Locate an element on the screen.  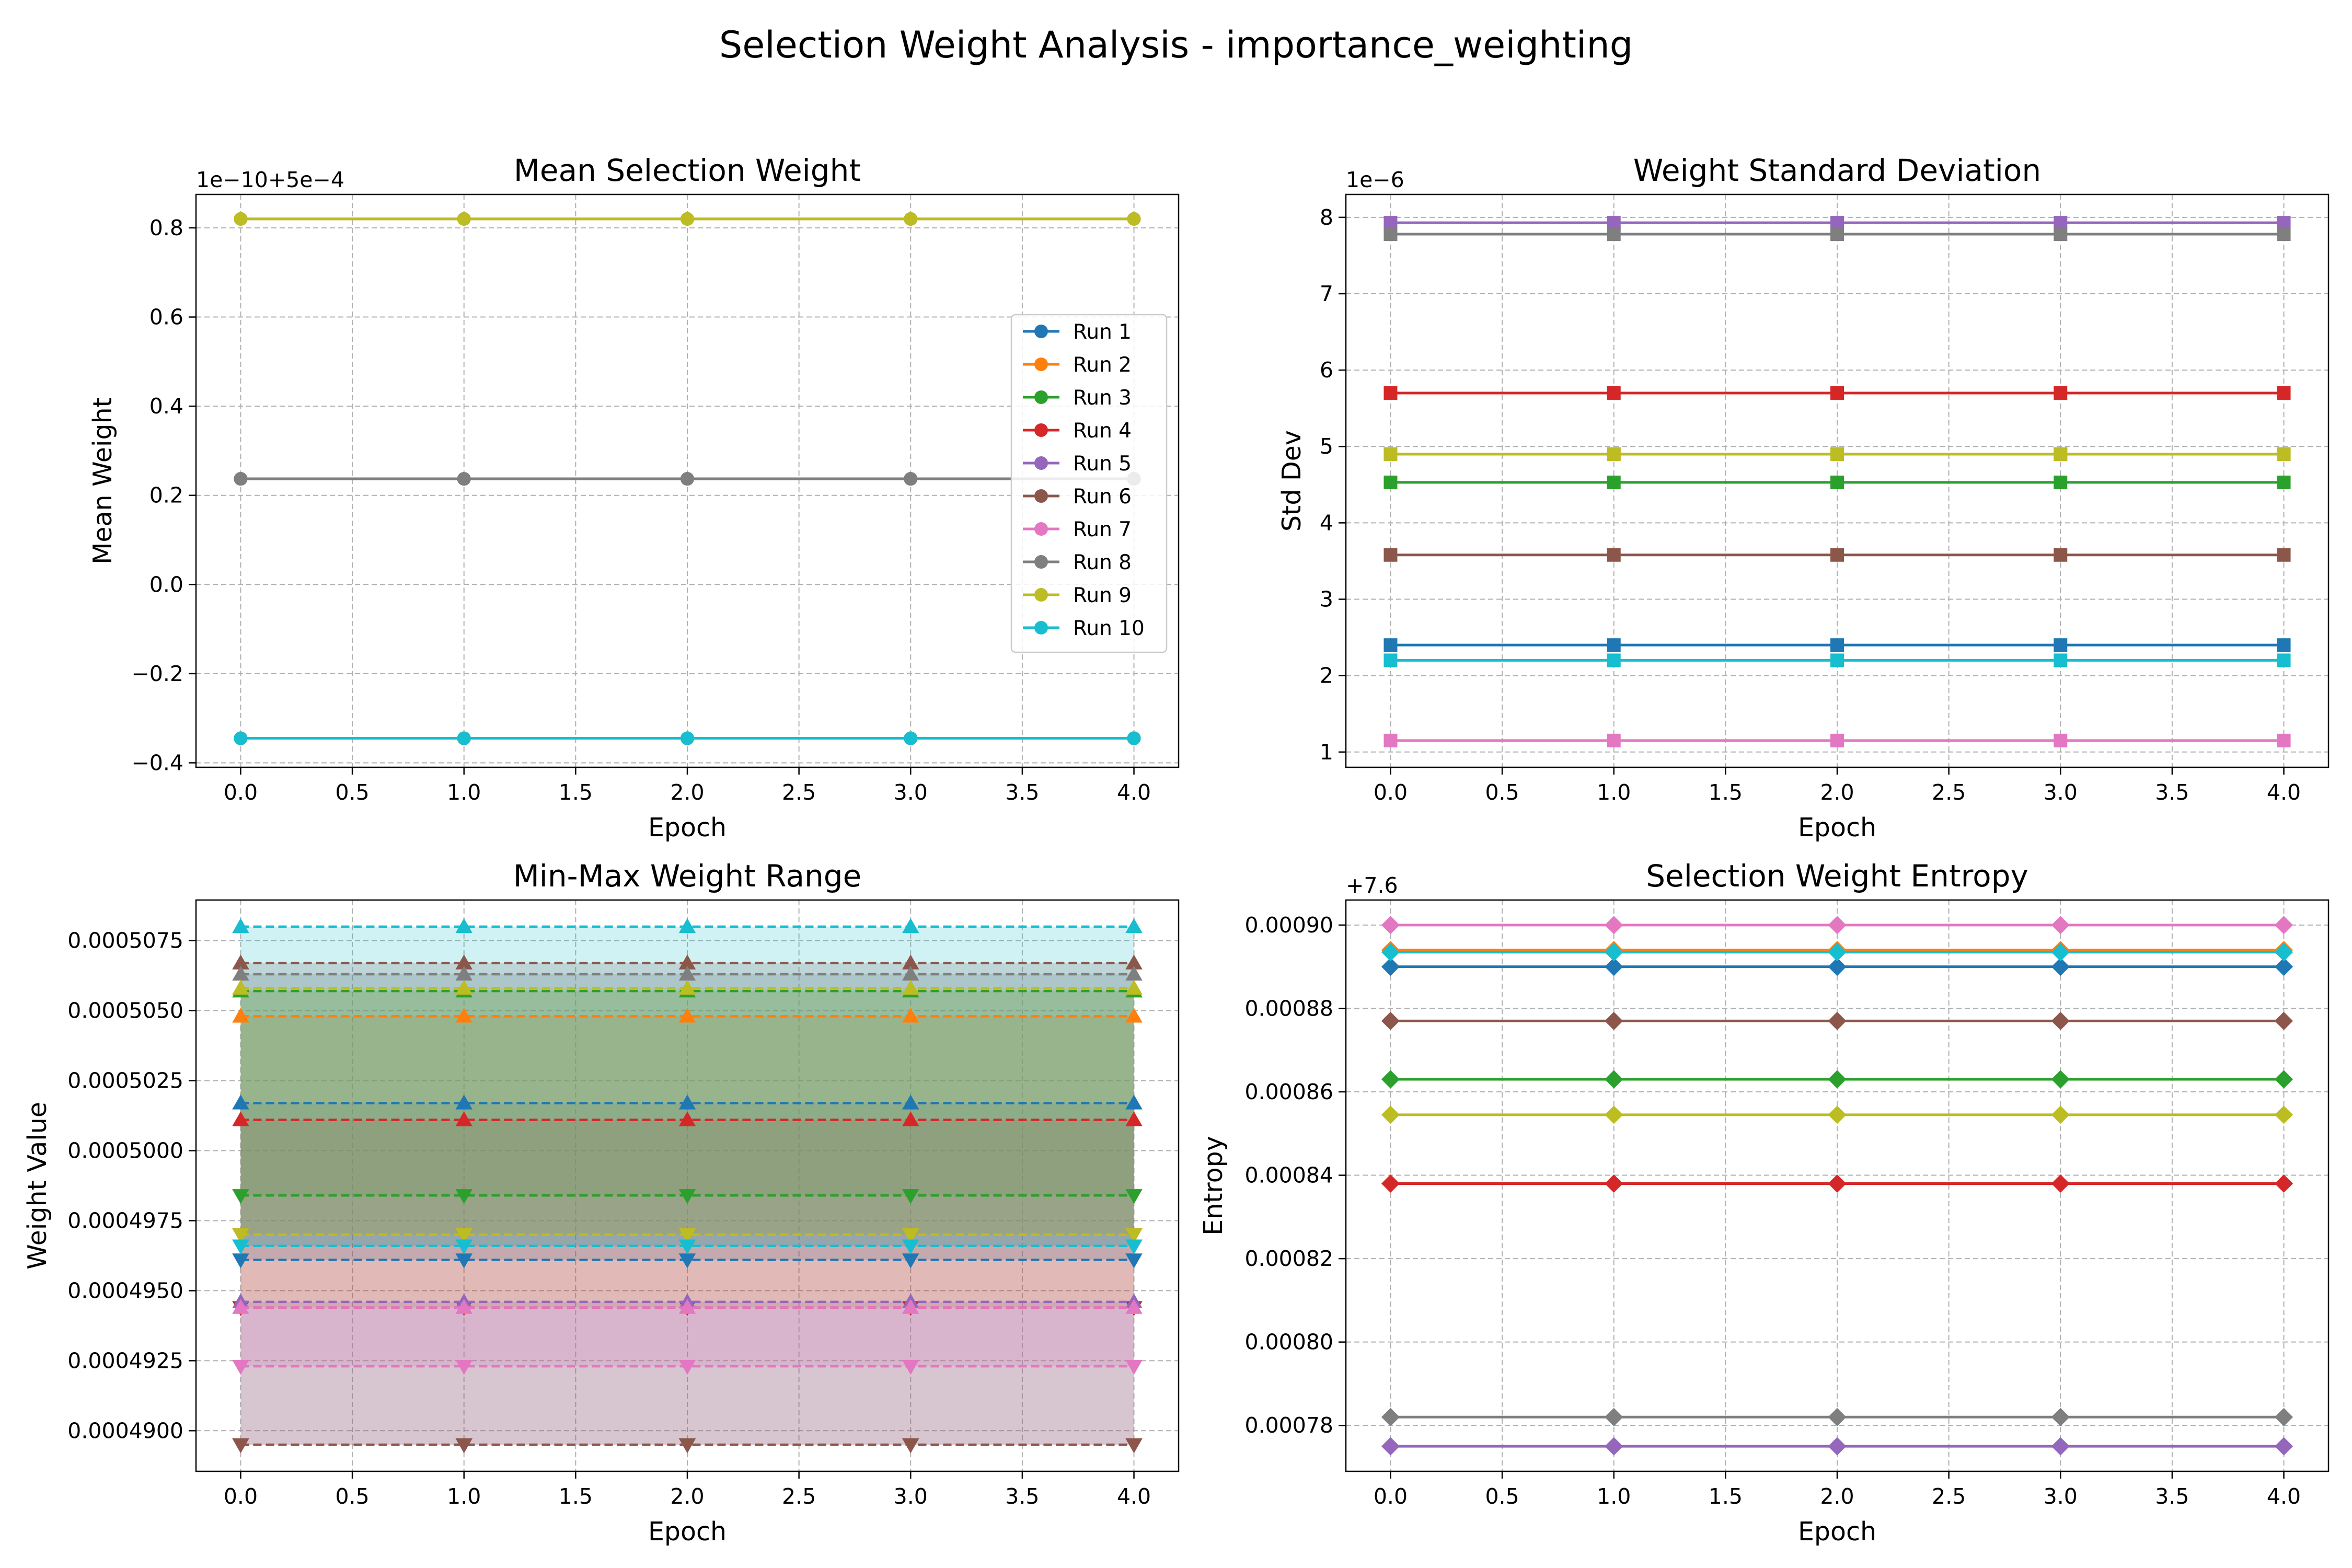
y-tick-label: 0.00090 is located at coordinates (1288, 925).